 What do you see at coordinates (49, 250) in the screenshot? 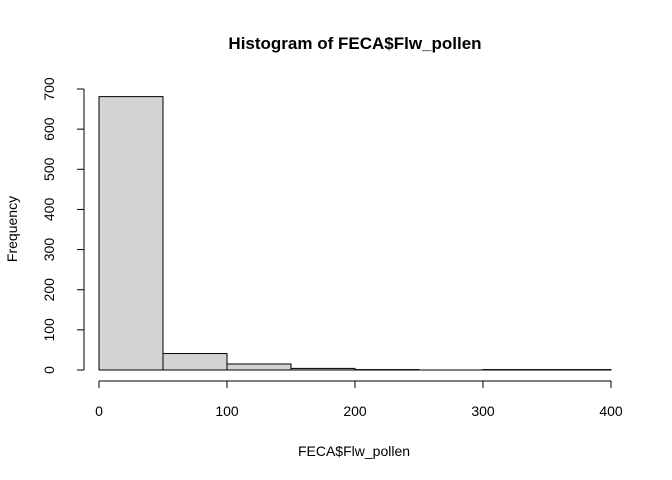
I see `y-tick-label: 300` at bounding box center [49, 250].